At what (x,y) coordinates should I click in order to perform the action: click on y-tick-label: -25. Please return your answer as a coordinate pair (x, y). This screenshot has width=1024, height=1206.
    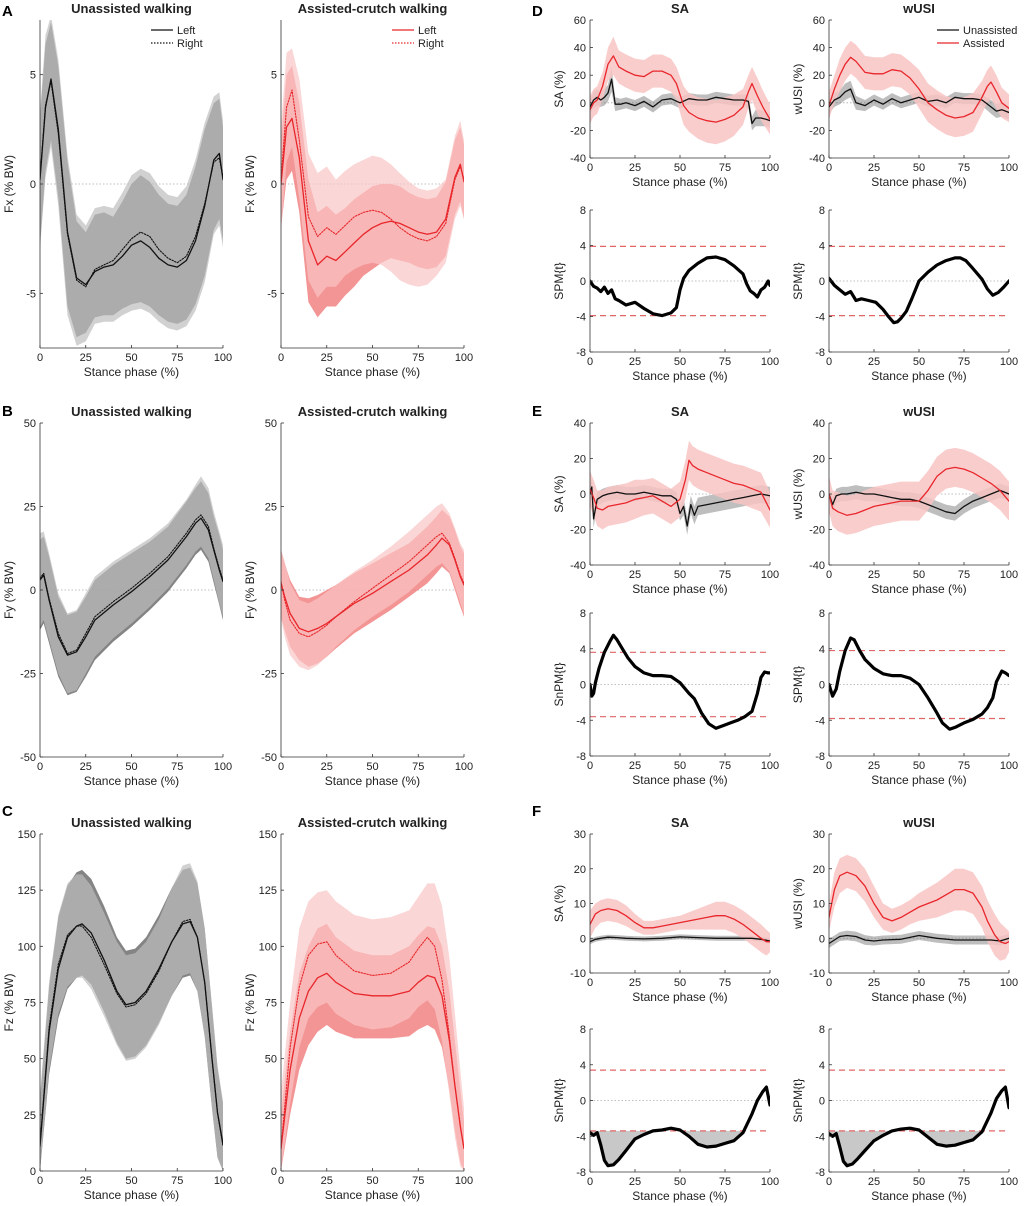
    Looking at the image, I should click on (28, 675).